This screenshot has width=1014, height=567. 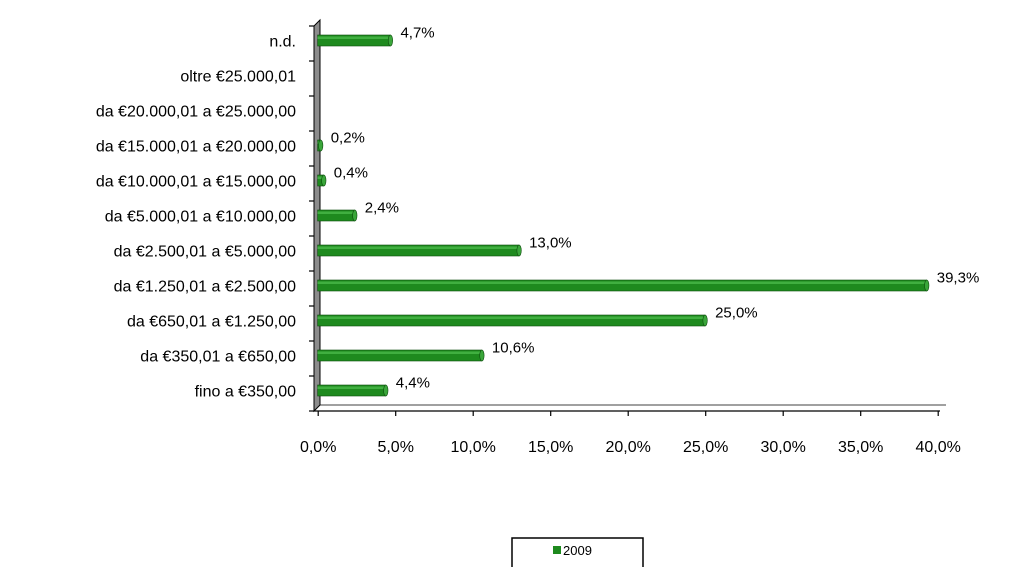 I want to click on data-label: 13,0%, so click(x=550, y=243).